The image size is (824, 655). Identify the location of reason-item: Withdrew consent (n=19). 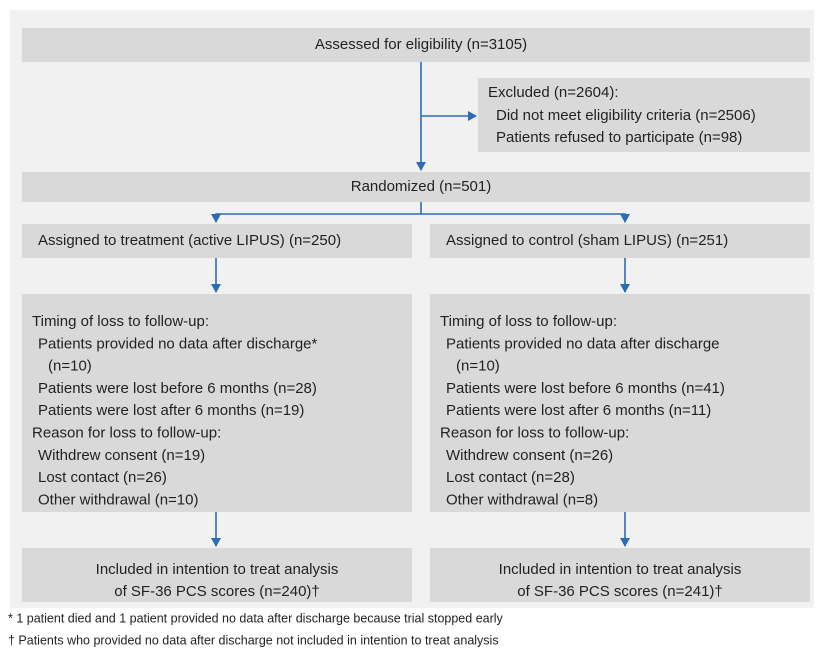
(121, 455).